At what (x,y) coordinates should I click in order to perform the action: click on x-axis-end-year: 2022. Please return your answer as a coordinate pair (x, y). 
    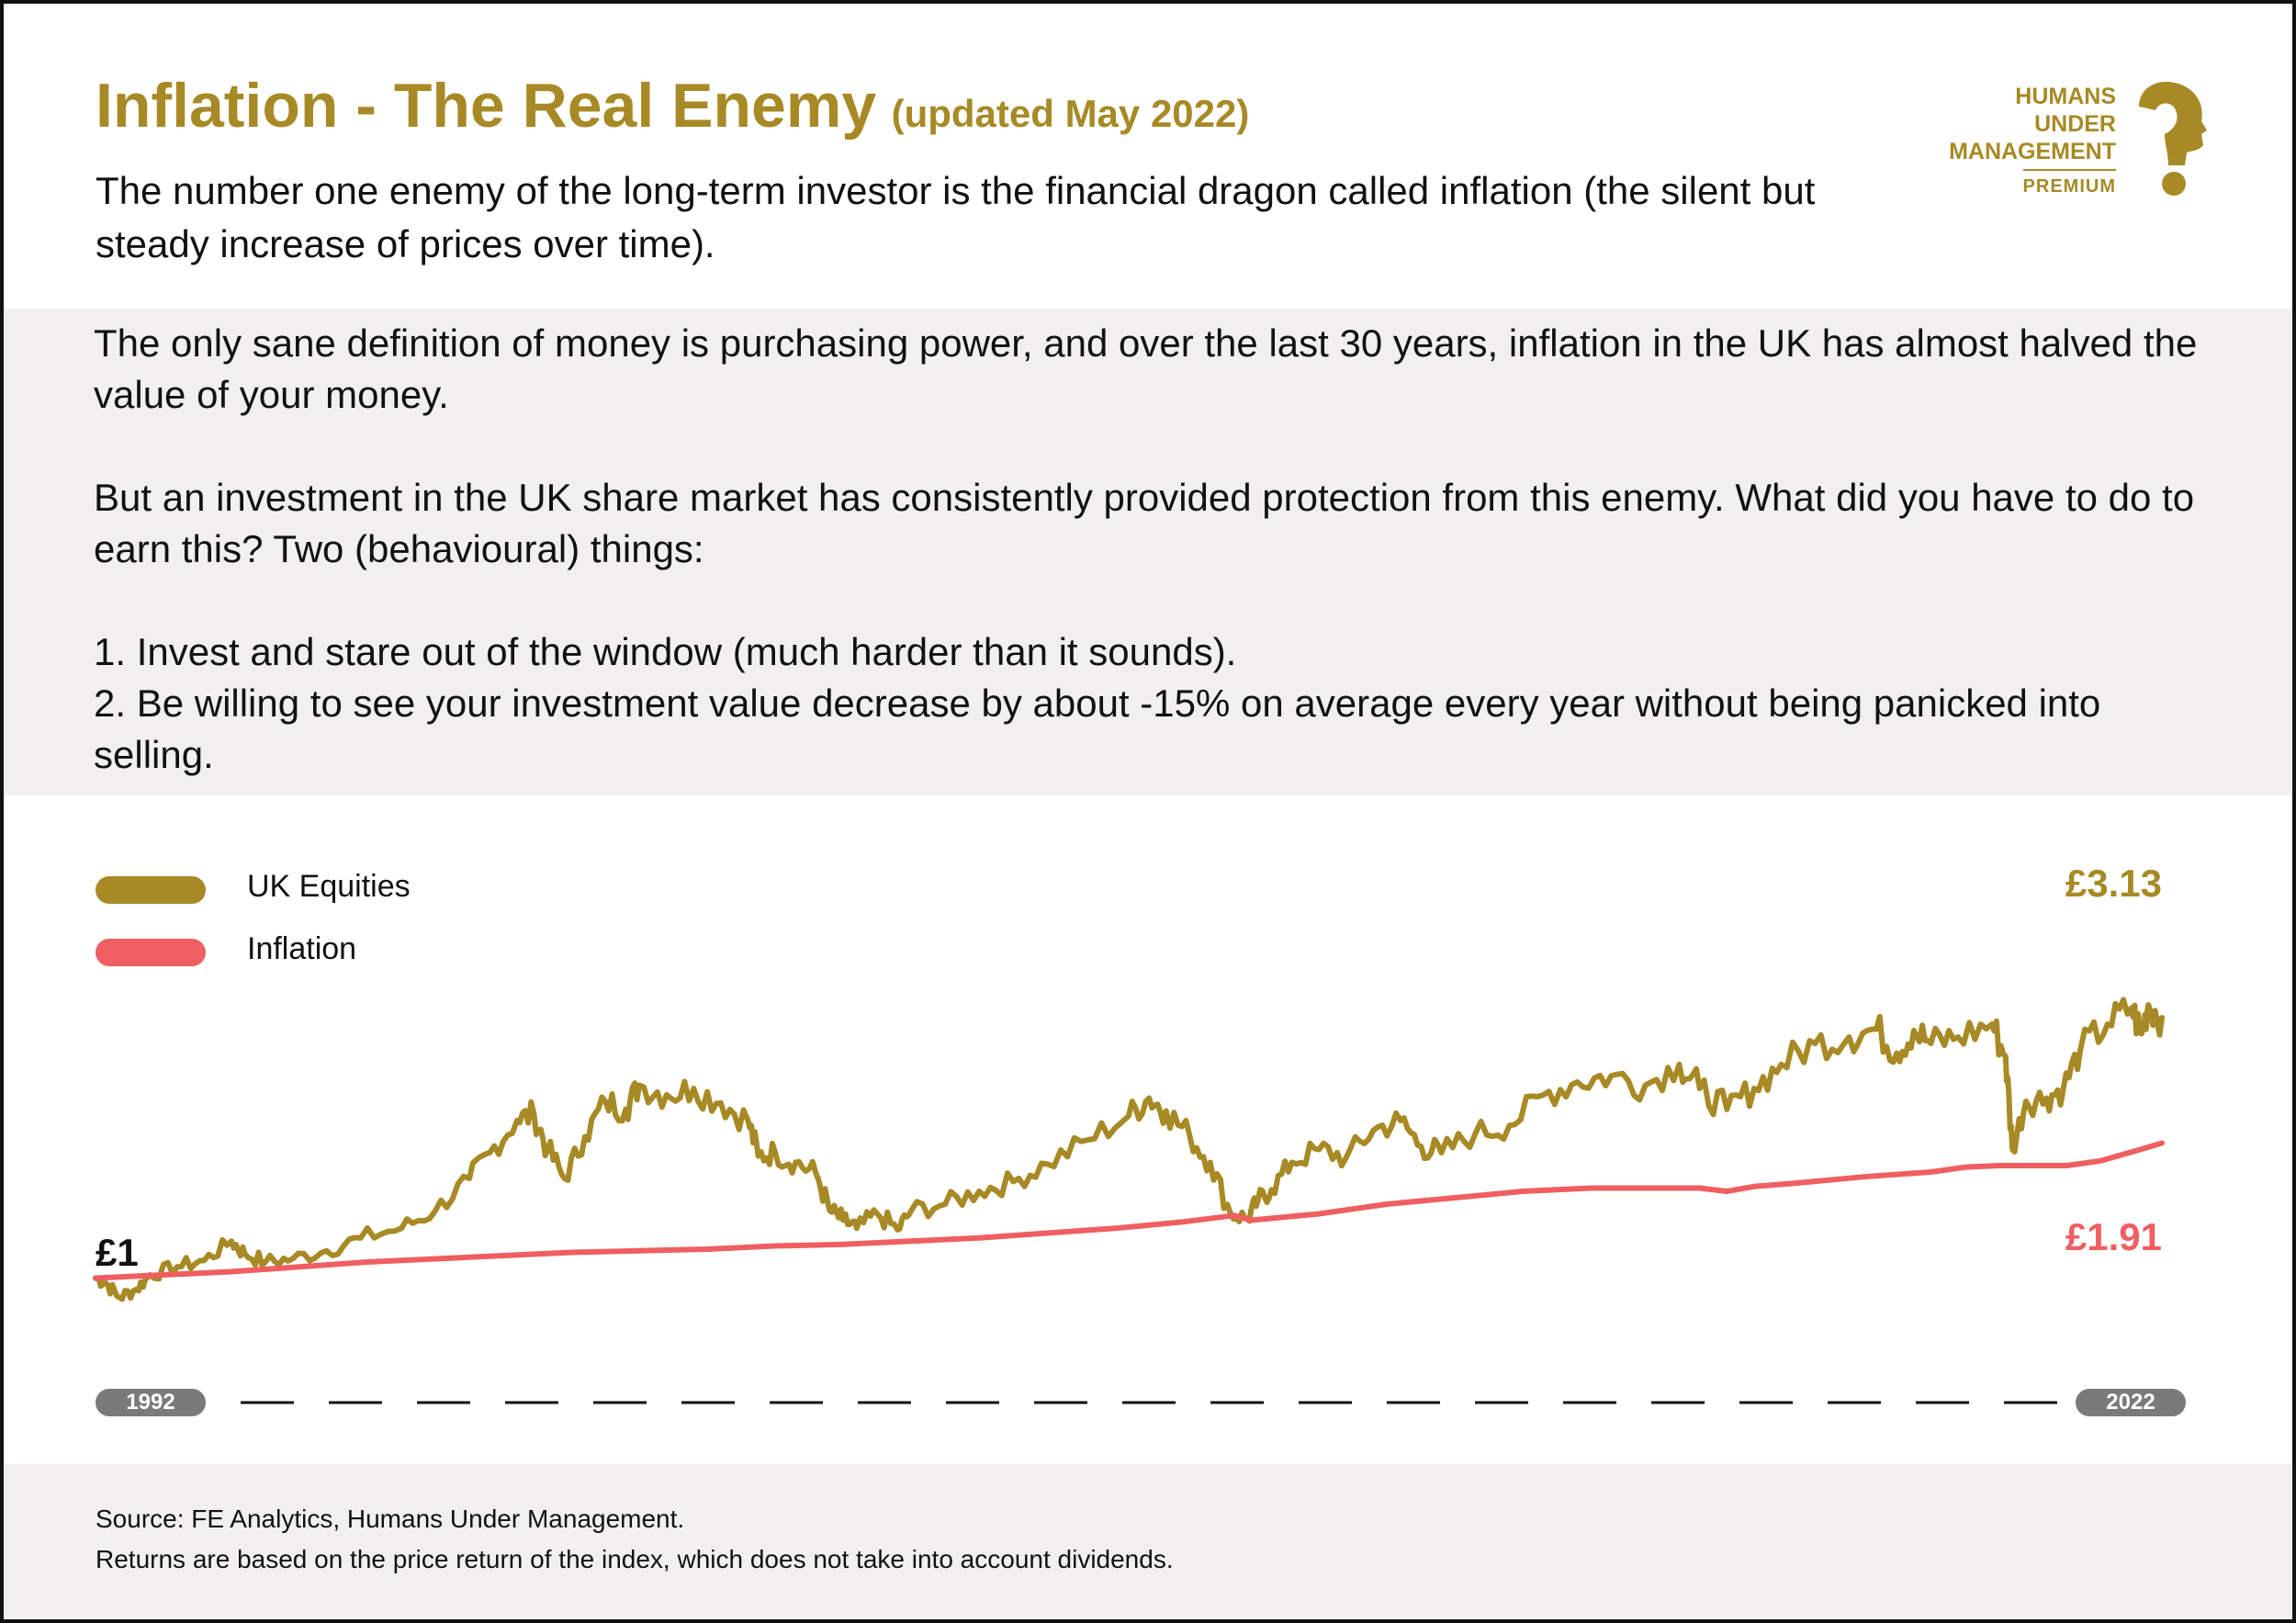
    Looking at the image, I should click on (2131, 1402).